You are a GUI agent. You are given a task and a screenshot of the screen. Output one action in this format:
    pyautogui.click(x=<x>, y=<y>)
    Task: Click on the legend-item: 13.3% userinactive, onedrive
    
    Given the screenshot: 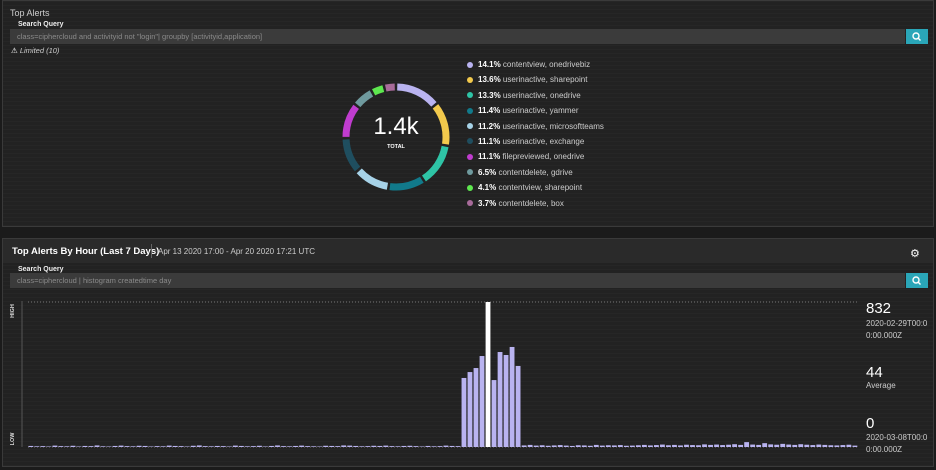 What is the action you would take?
    pyautogui.click(x=535, y=95)
    